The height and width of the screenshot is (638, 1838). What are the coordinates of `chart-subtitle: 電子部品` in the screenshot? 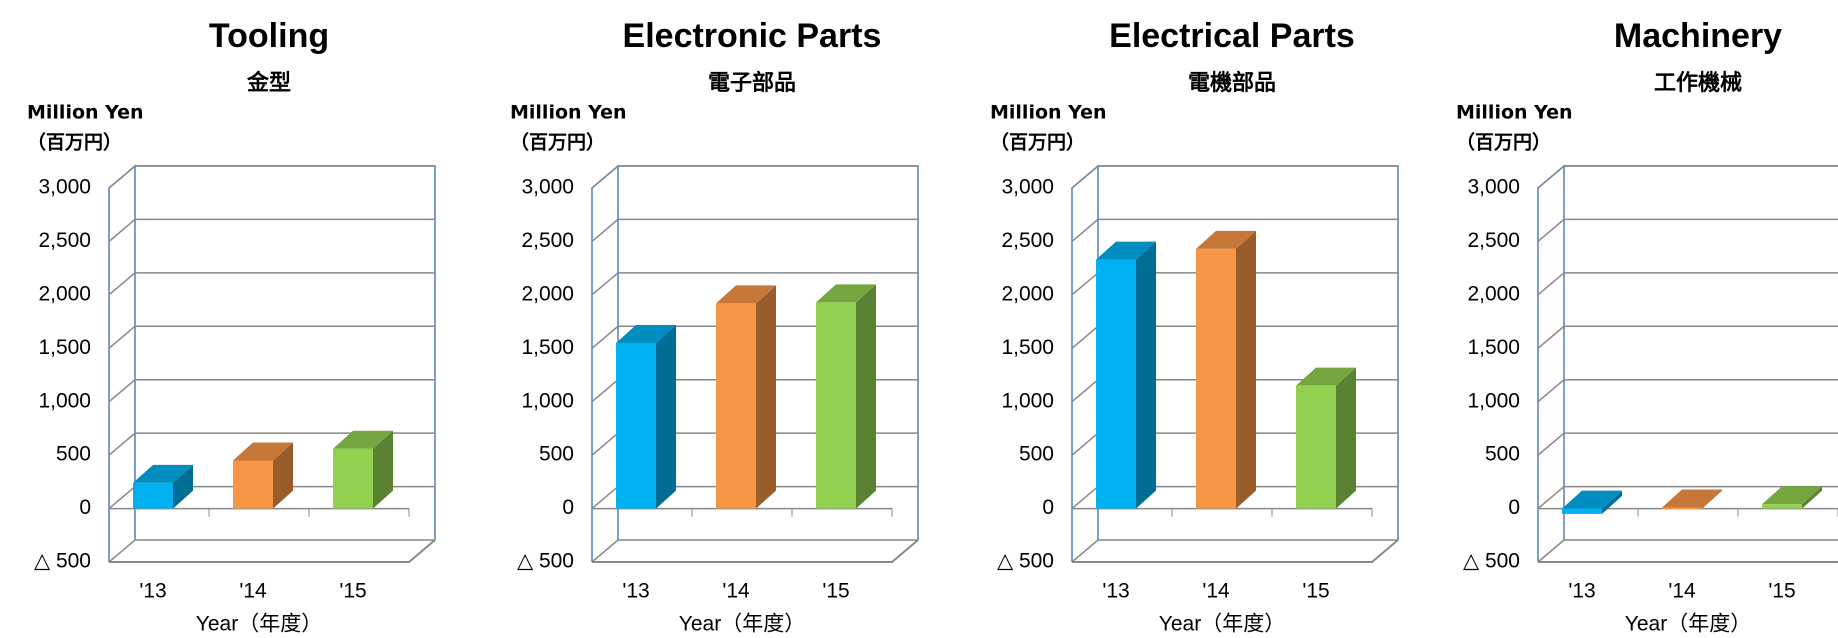 It's located at (752, 83).